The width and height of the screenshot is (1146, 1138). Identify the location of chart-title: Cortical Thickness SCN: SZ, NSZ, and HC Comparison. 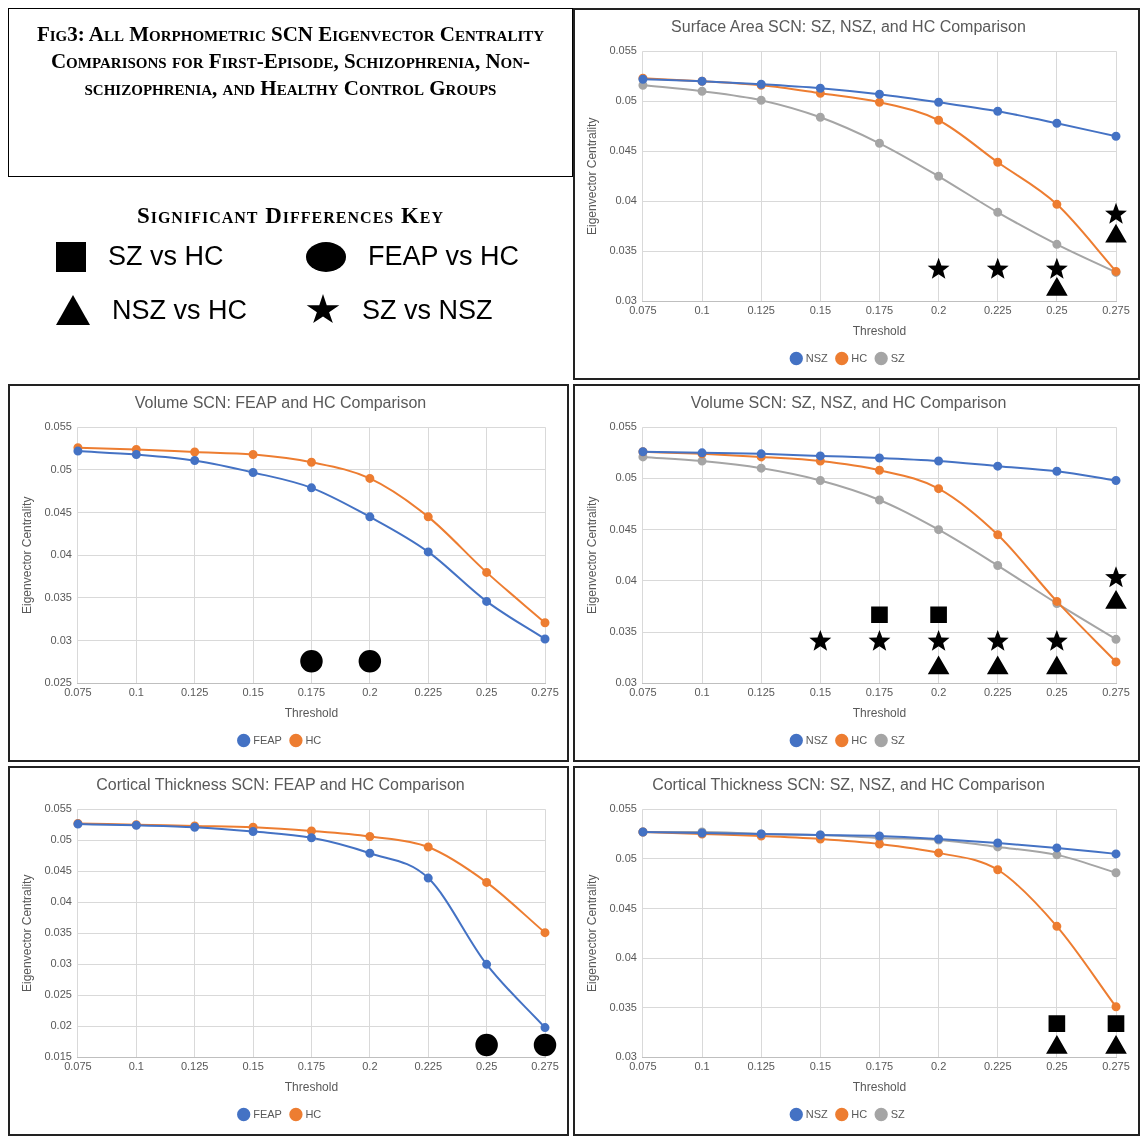
(848, 785).